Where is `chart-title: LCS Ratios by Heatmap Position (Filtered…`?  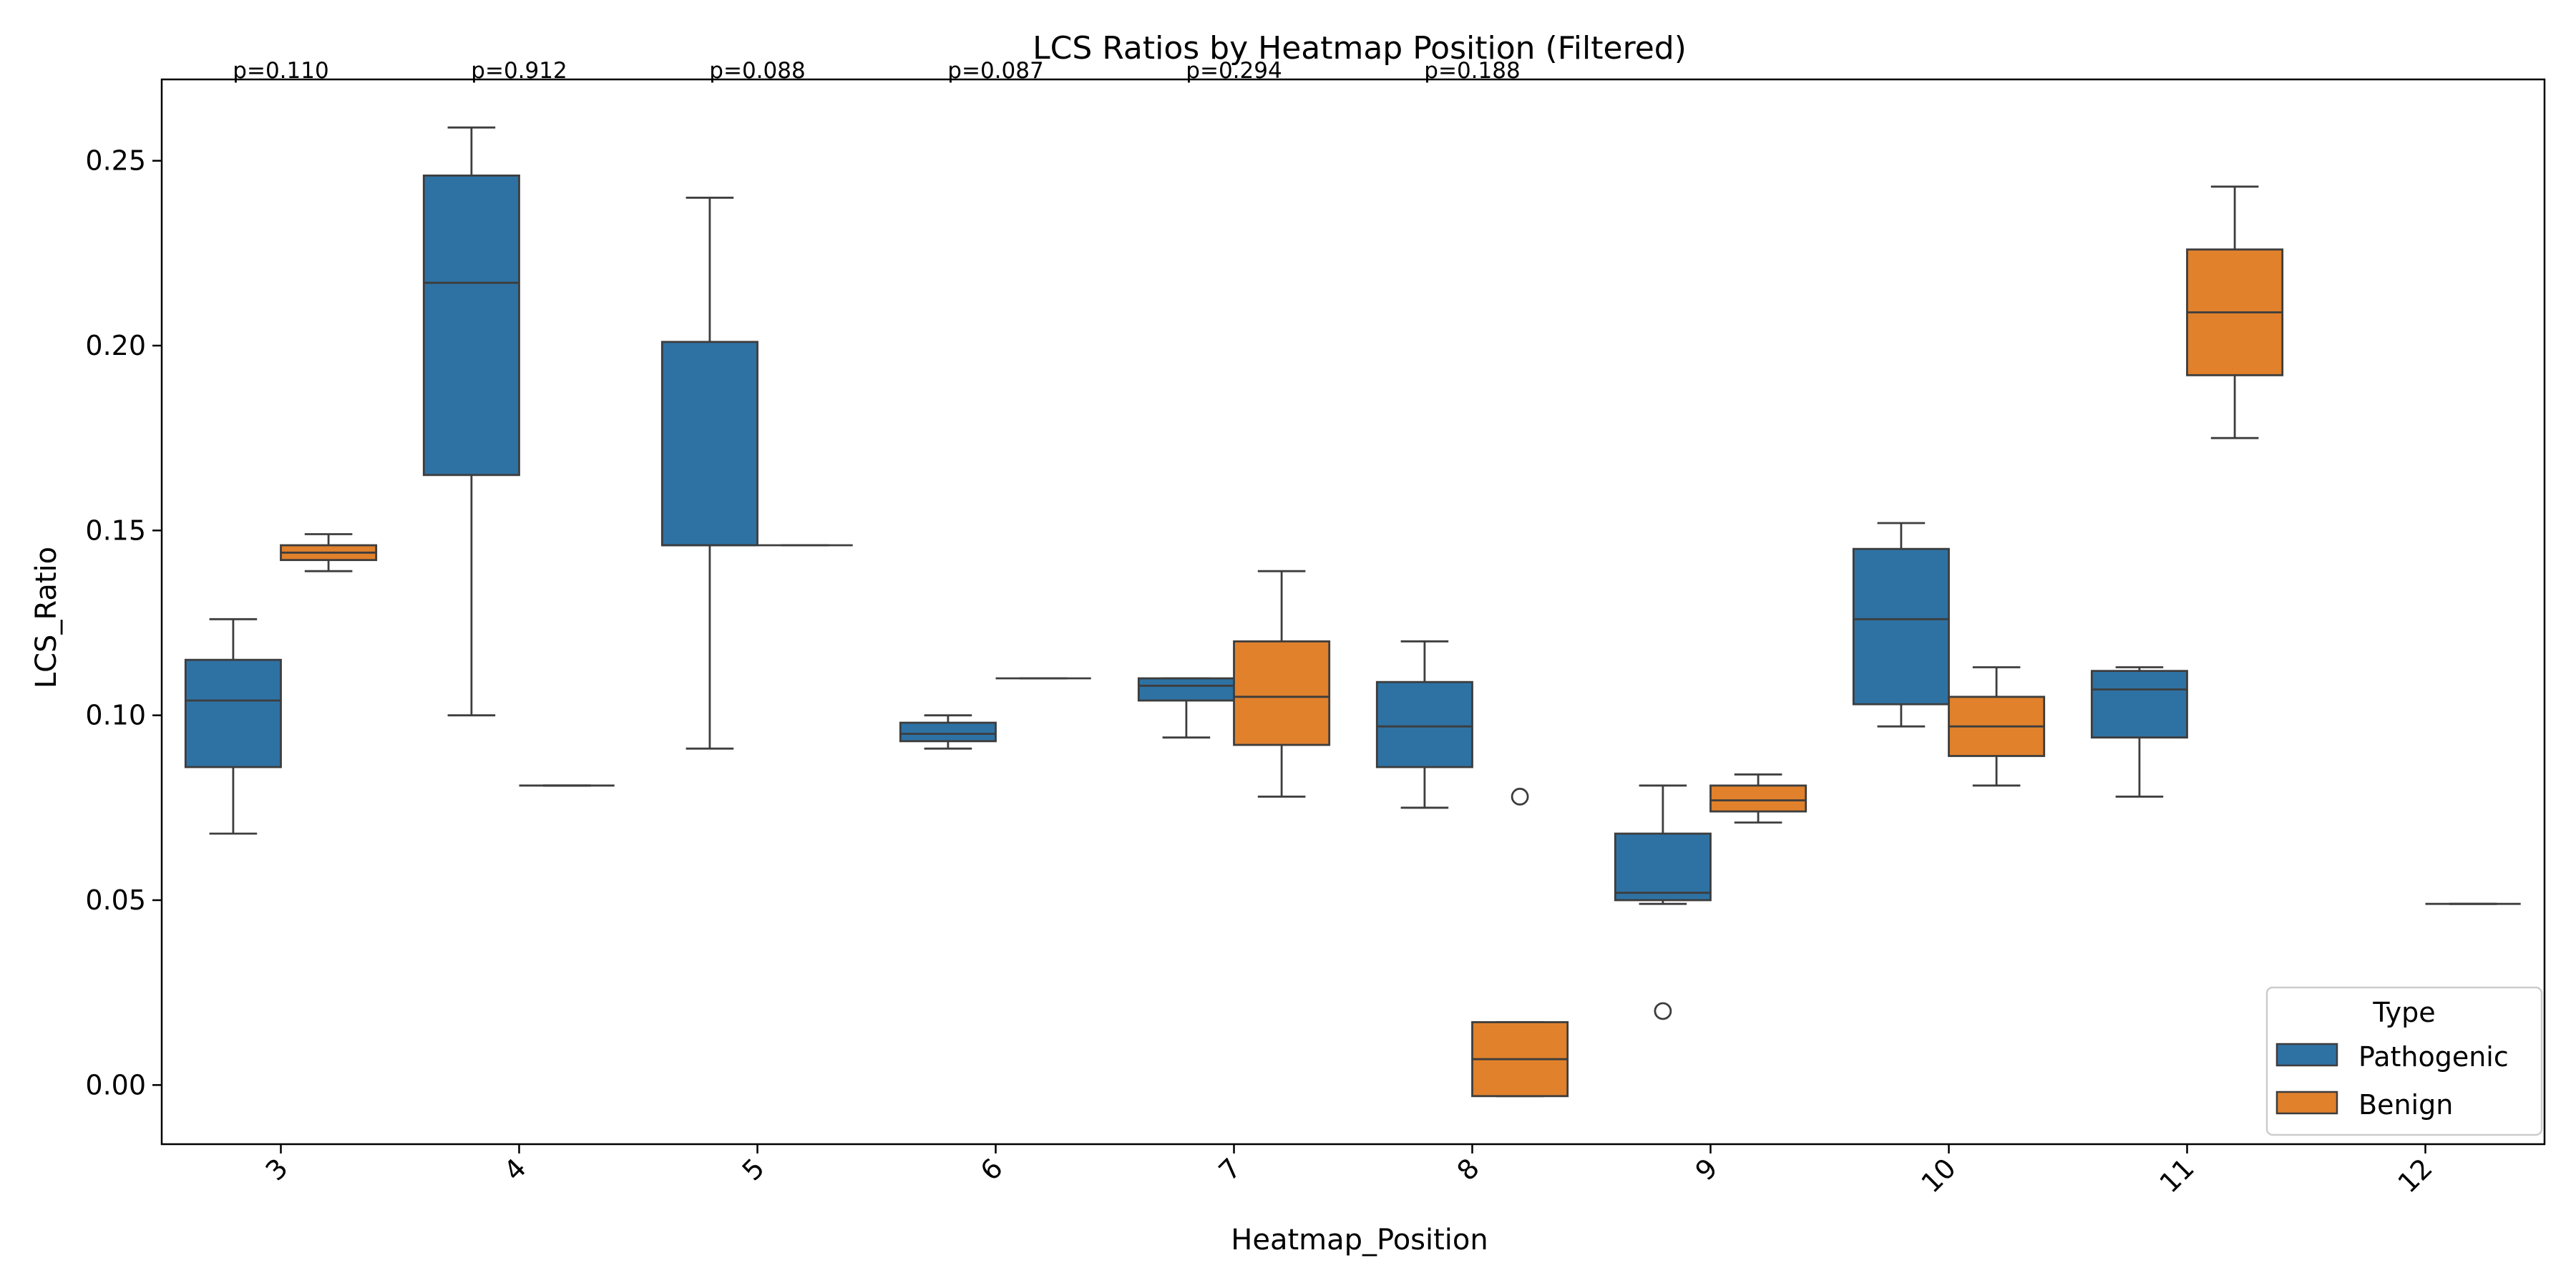 chart-title: LCS Ratios by Heatmap Position (Filtered… is located at coordinates (1360, 48).